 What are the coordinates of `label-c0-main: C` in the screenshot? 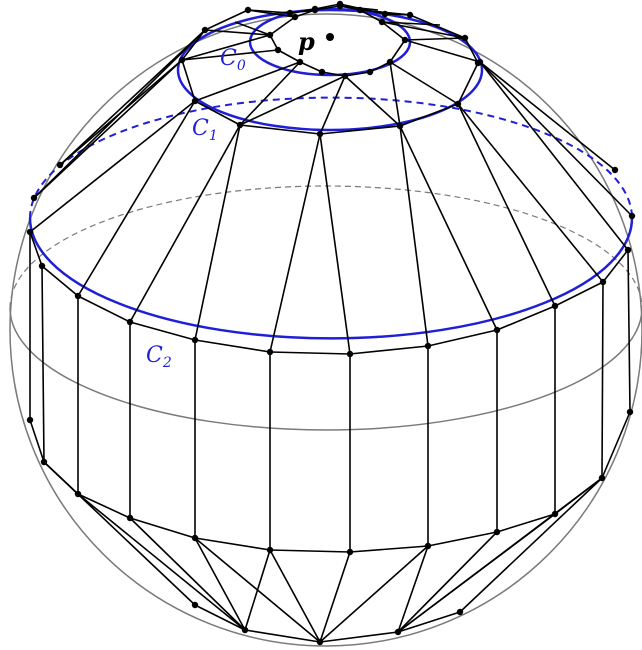 It's located at (228, 58).